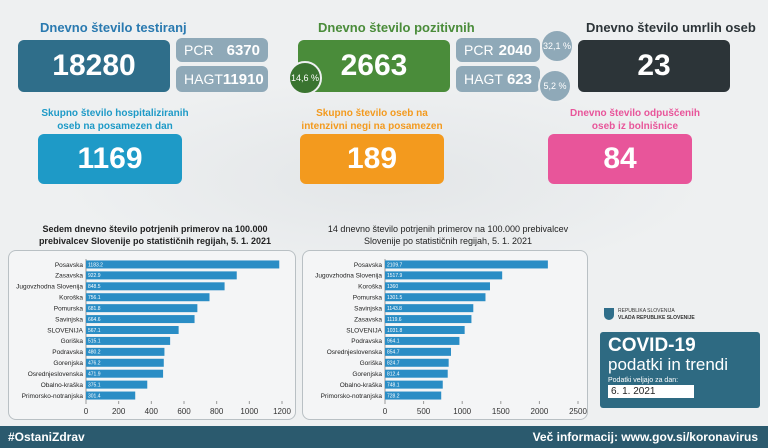 The height and width of the screenshot is (448, 768). What do you see at coordinates (519, 79) in the screenshot?
I see `value: 623` at bounding box center [519, 79].